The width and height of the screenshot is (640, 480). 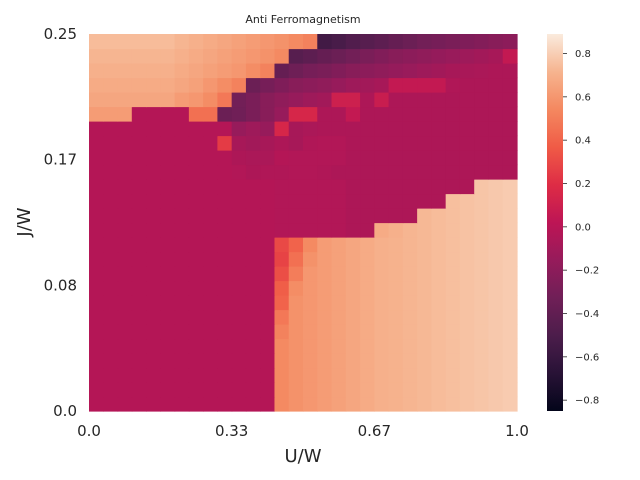 I want to click on y-tick-label: 0.0, so click(x=65, y=411).